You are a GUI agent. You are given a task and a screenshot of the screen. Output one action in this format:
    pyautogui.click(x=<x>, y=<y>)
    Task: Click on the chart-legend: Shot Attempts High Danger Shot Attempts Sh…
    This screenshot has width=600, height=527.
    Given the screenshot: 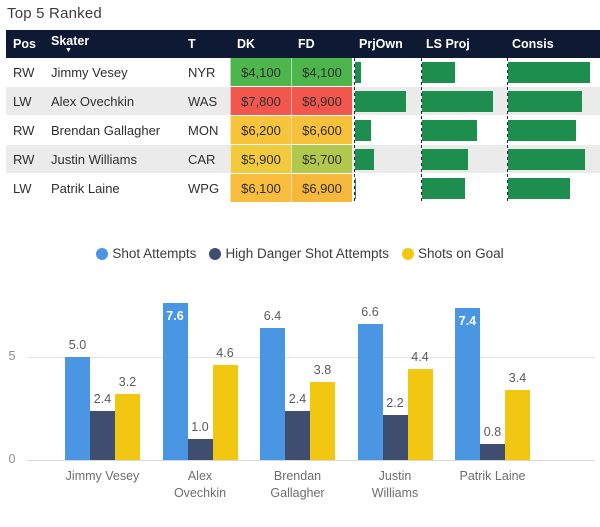 What is the action you would take?
    pyautogui.click(x=300, y=253)
    